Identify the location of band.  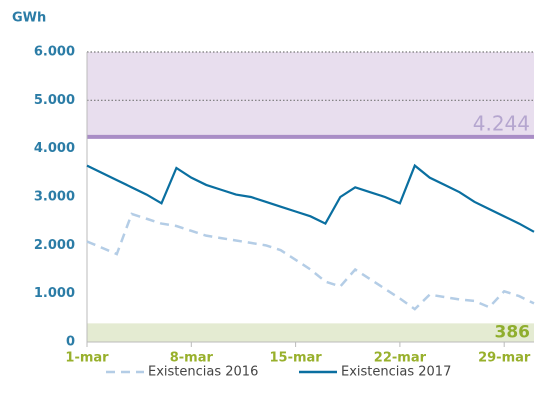
(310, 332).